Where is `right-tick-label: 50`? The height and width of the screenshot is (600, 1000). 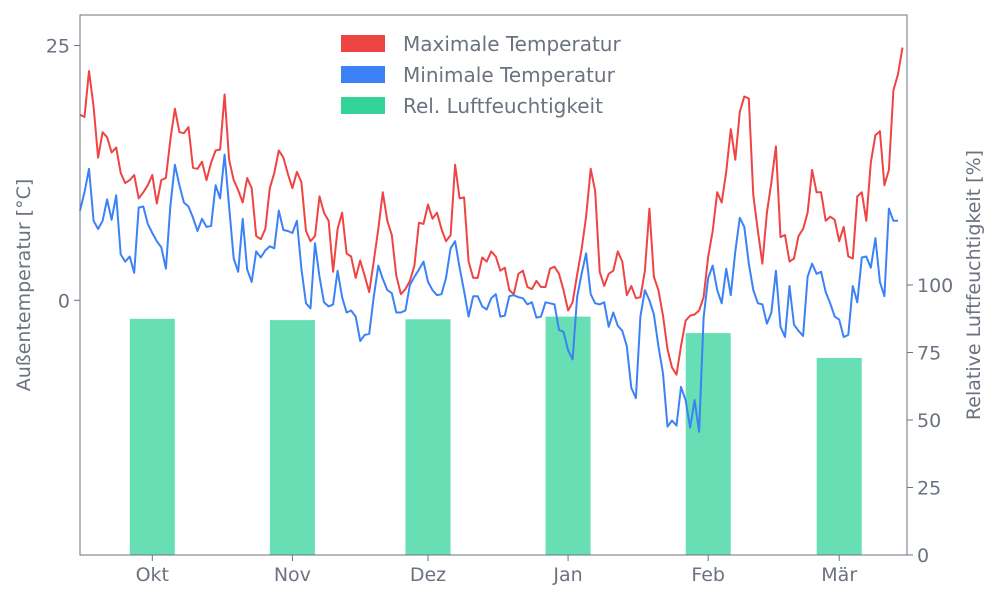
right-tick-label: 50 is located at coordinates (929, 421).